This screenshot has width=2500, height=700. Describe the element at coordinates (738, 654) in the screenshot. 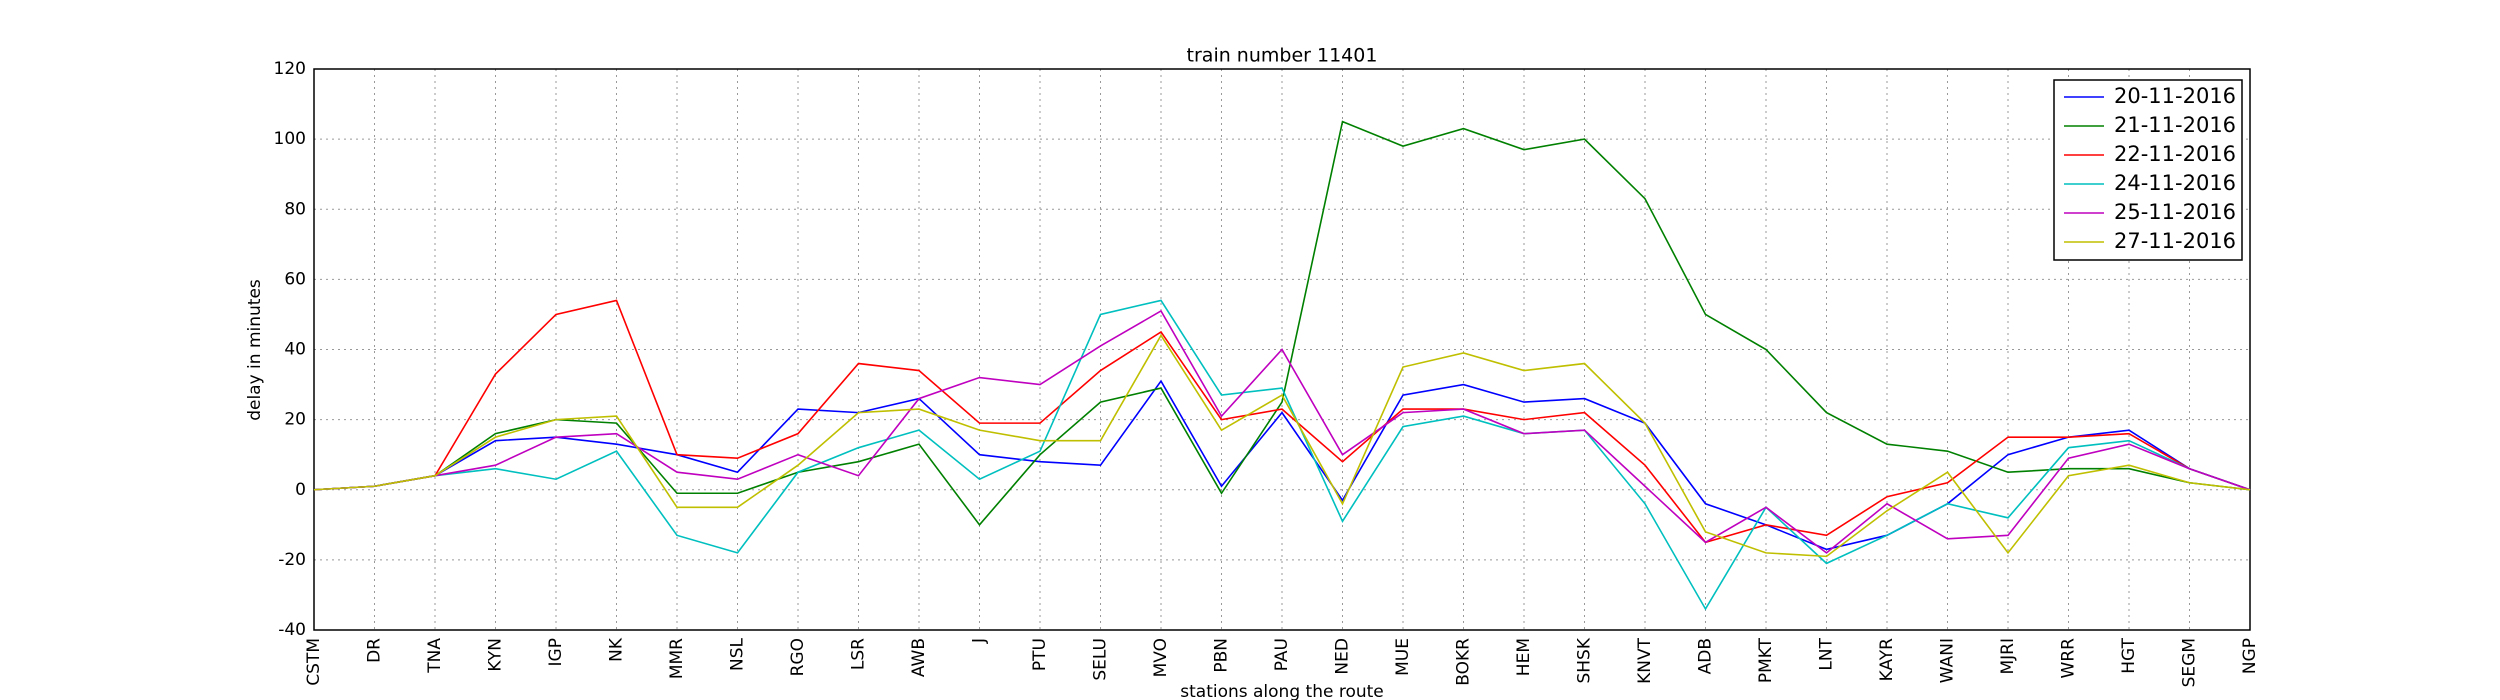

I see `x-tick-label: NSL` at that location.